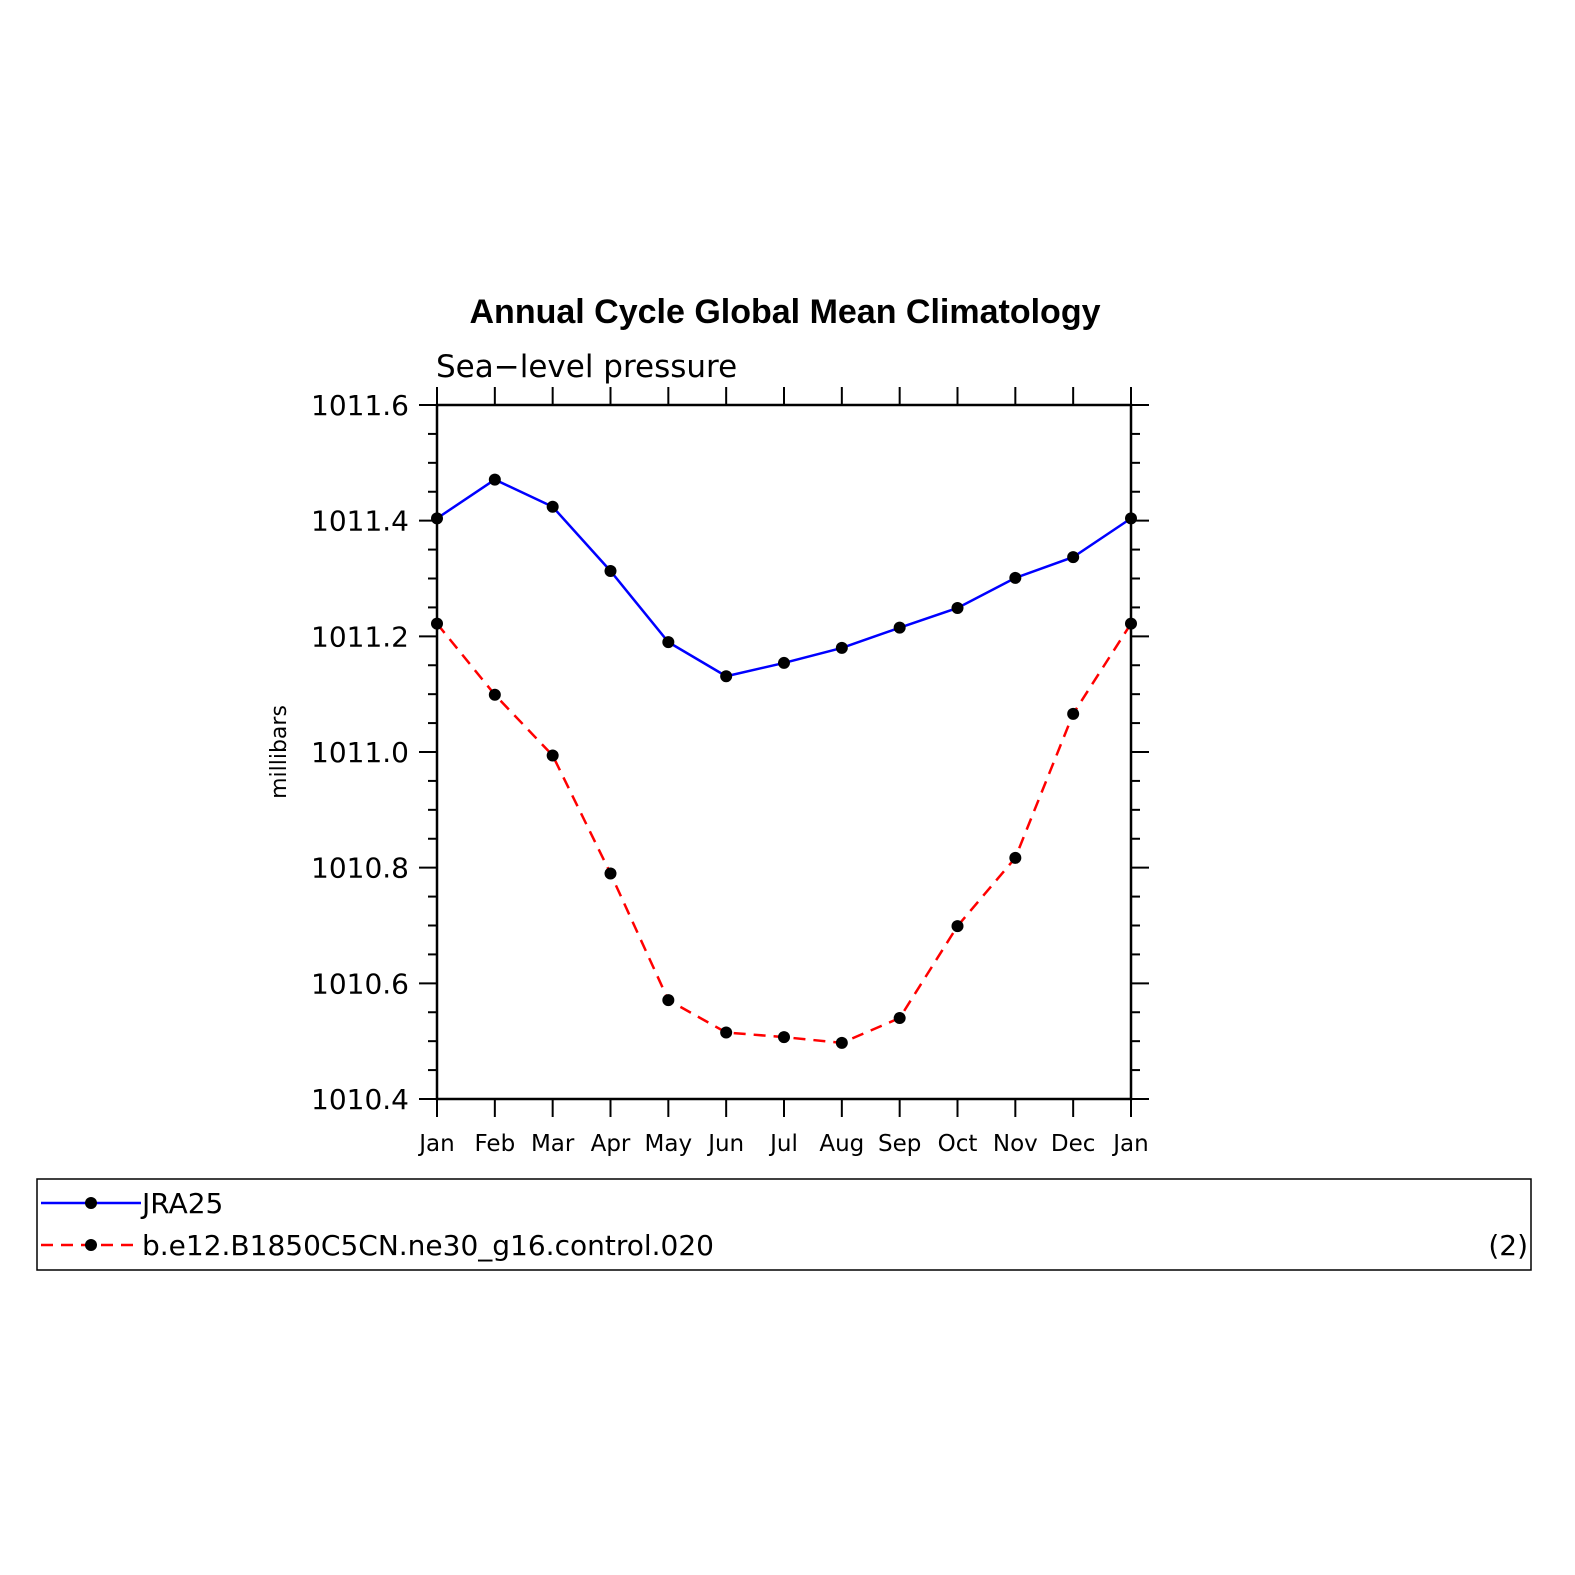 This screenshot has height=1575, width=1575. What do you see at coordinates (360, 983) in the screenshot?
I see `y-tick-label: 1010.6` at bounding box center [360, 983].